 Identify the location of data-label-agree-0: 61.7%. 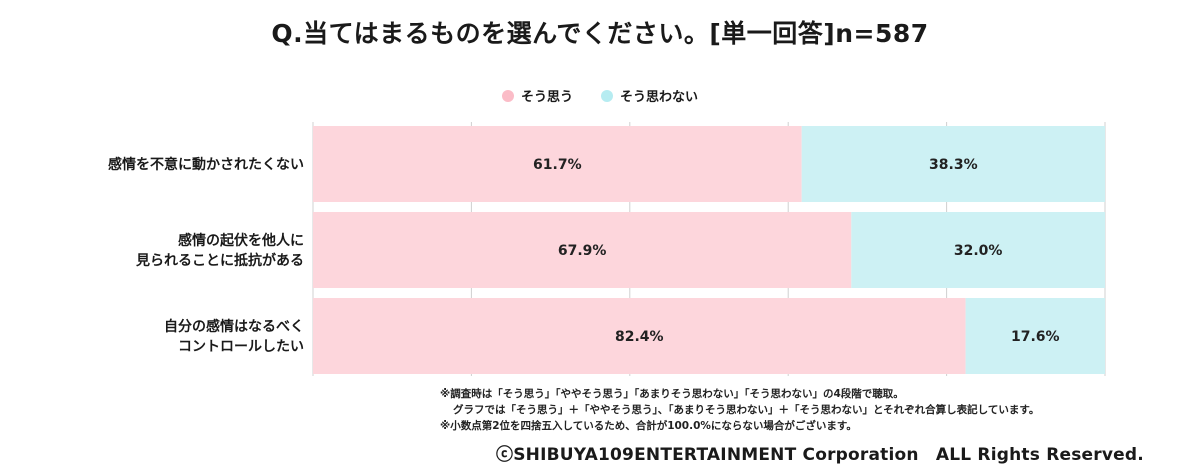
(557, 165).